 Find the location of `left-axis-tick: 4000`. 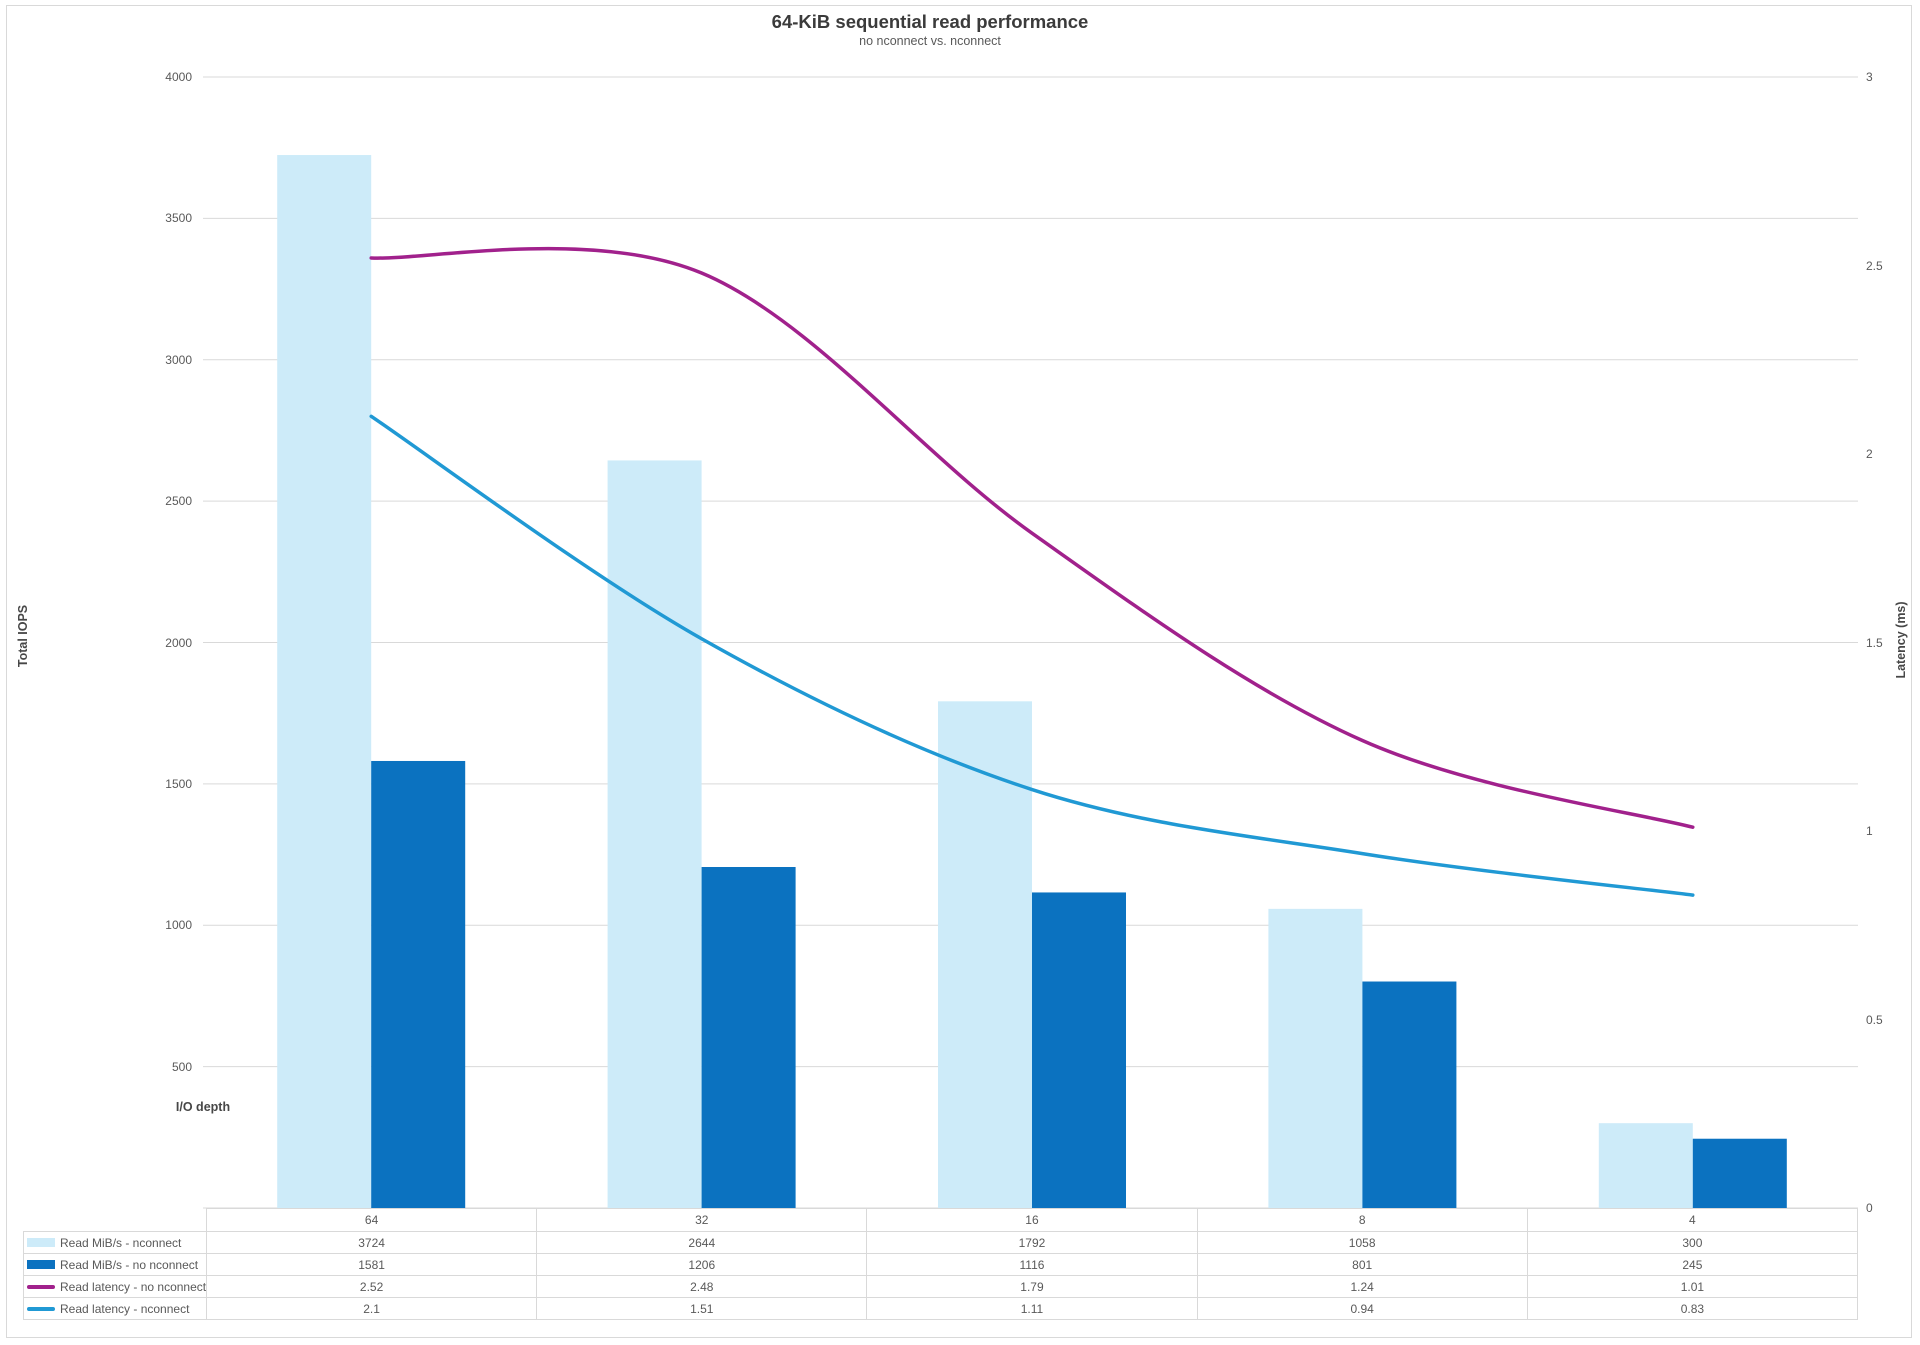

left-axis-tick: 4000 is located at coordinates (178, 77).